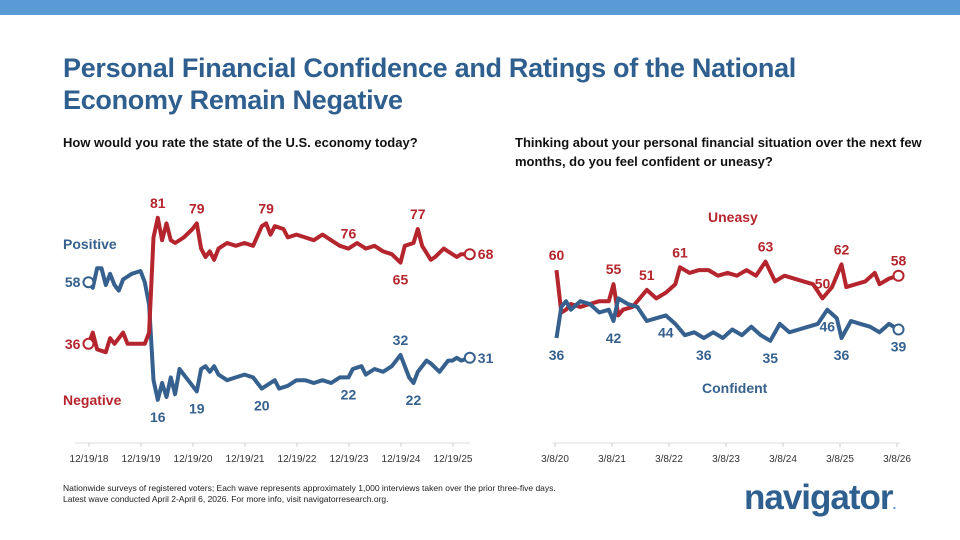 The image size is (960, 540). Describe the element at coordinates (480, 7) in the screenshot. I see `top-accent-bar` at that location.